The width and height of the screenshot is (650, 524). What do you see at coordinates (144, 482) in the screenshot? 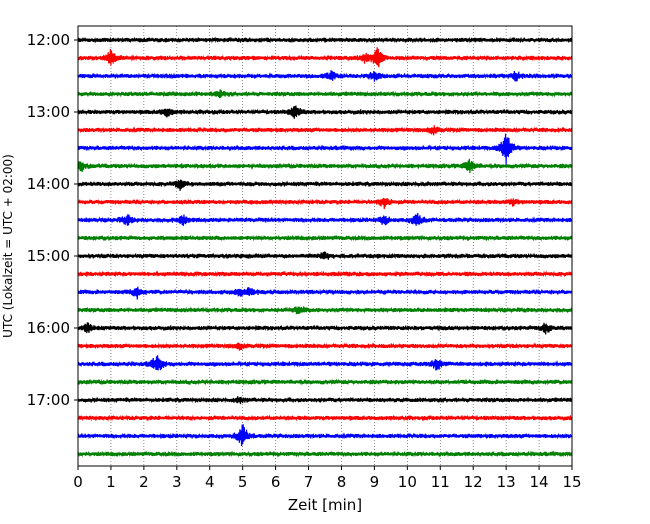
I see `x-tick-label-2: 2` at bounding box center [144, 482].